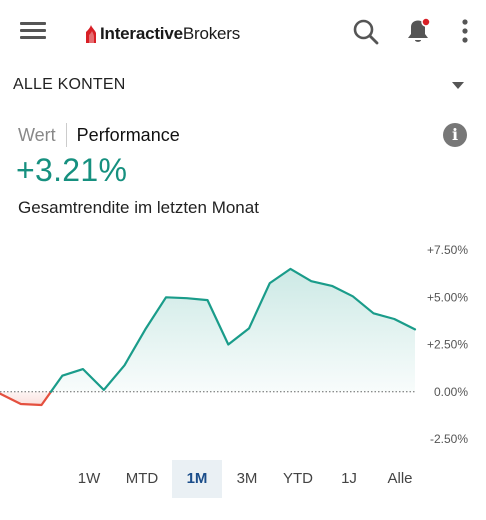 This screenshot has width=486, height=520. Describe the element at coordinates (33, 31) in the screenshot. I see `menu-icon` at that location.